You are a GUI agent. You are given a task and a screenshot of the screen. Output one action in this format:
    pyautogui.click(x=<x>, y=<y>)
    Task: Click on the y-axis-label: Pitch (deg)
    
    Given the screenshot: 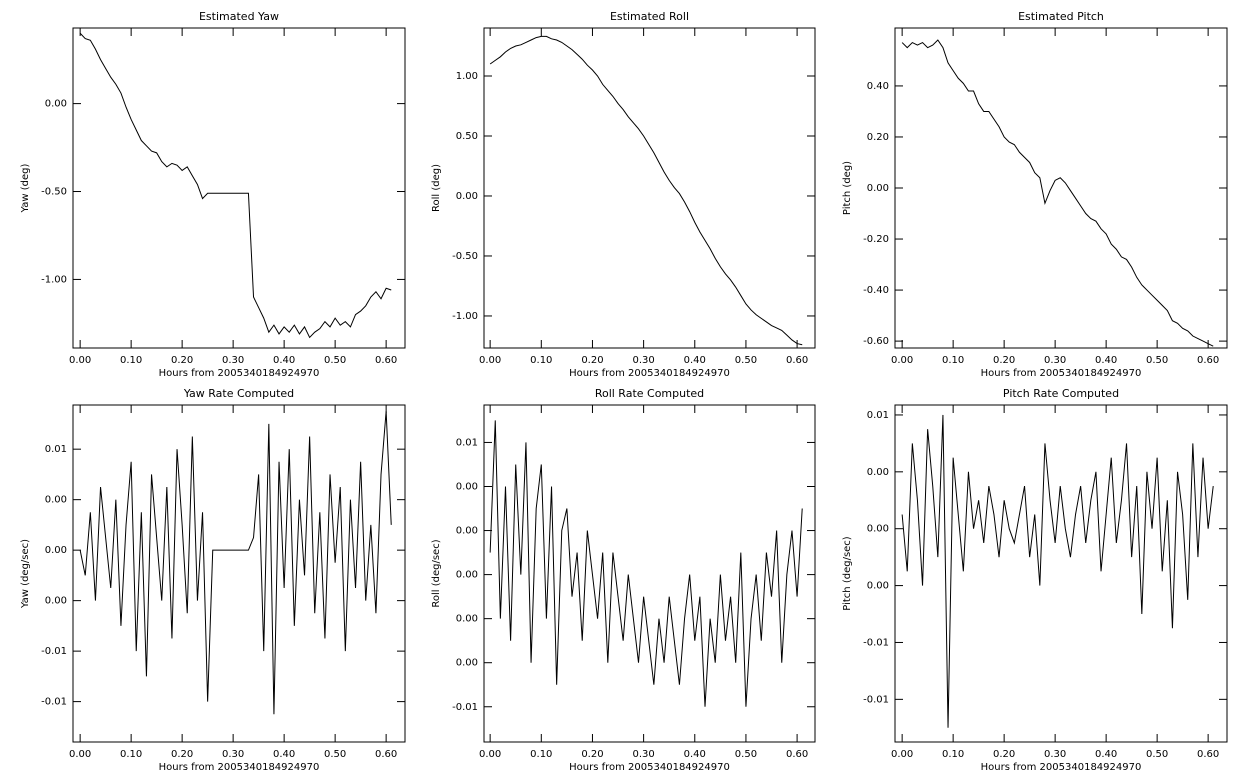 What is the action you would take?
    pyautogui.click(x=847, y=188)
    